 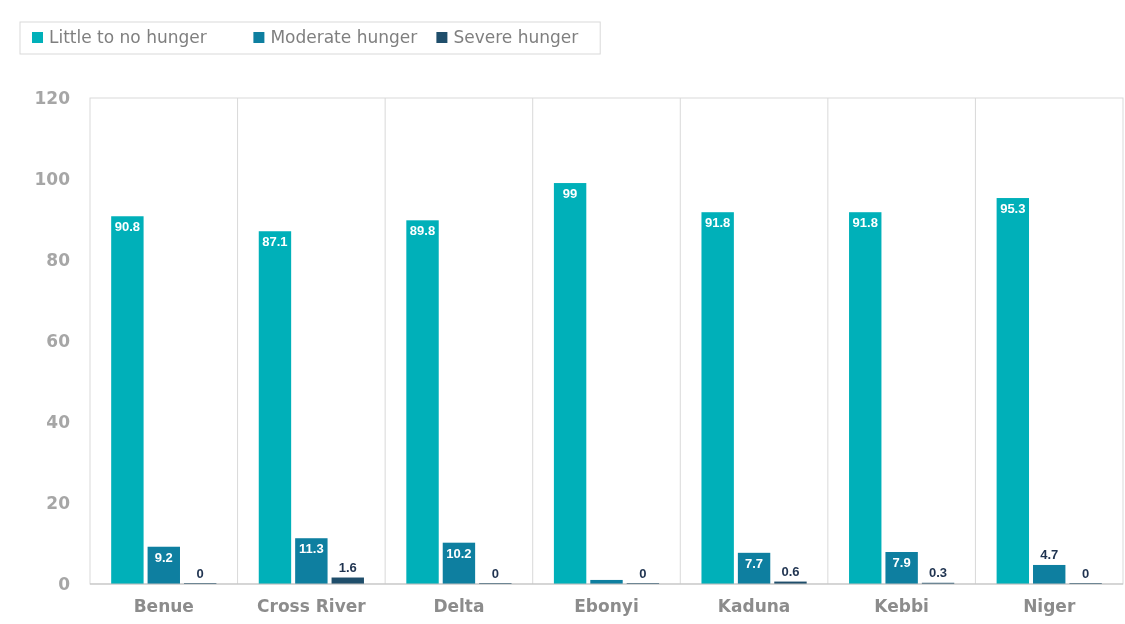 What do you see at coordinates (344, 37) in the screenshot?
I see `legend-label: Moderate hunger` at bounding box center [344, 37].